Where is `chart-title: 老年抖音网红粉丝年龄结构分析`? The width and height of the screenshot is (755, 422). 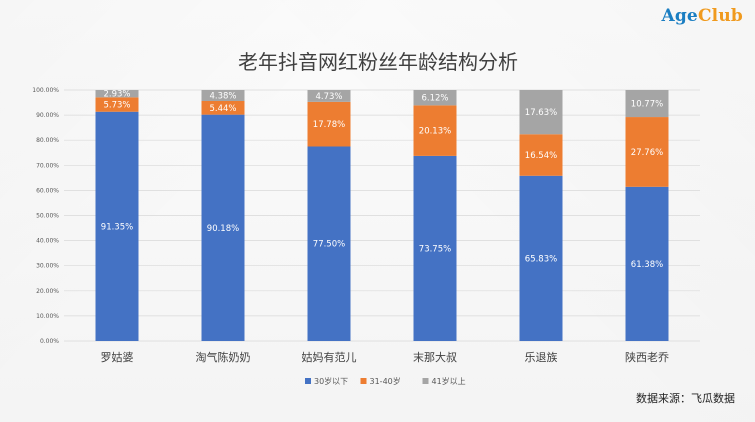
chart-title: 老年抖音网红粉丝年龄结构分析 is located at coordinates (378, 62).